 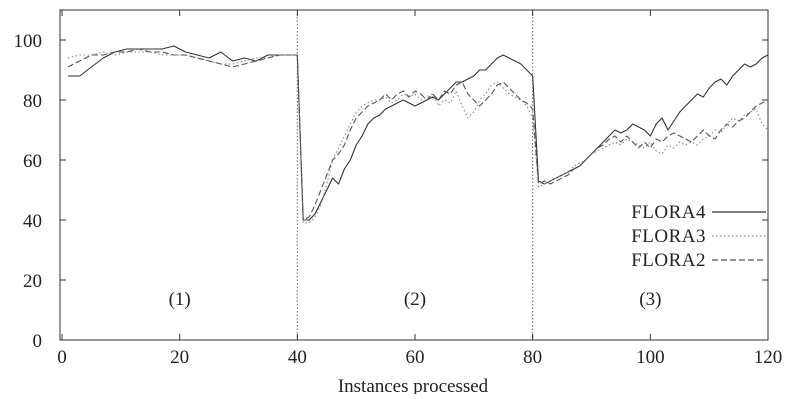 What do you see at coordinates (32, 221) in the screenshot?
I see `y-tick-label: 40` at bounding box center [32, 221].